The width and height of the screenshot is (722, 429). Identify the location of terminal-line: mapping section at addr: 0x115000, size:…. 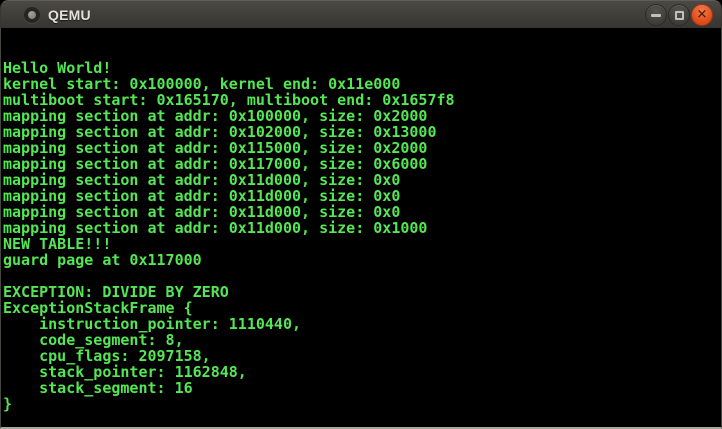
(215, 148).